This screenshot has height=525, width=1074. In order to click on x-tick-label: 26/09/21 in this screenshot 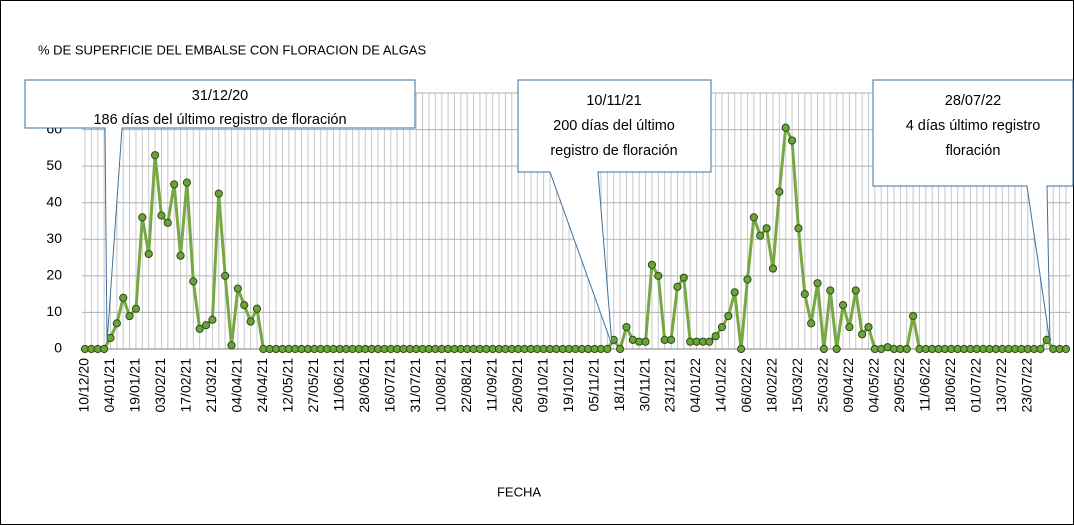, I will do `click(517, 385)`.